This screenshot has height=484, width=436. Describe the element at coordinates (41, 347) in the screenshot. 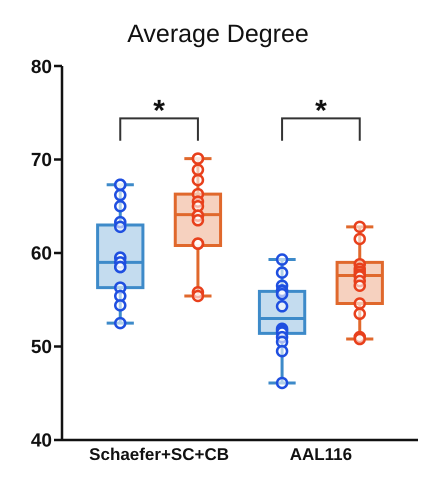

I see `y-tick-label: 50` at that location.